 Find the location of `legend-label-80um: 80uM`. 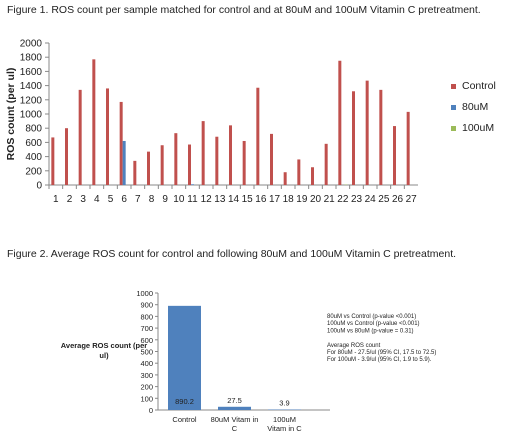

legend-label-80um: 80uM is located at coordinates (475, 107).